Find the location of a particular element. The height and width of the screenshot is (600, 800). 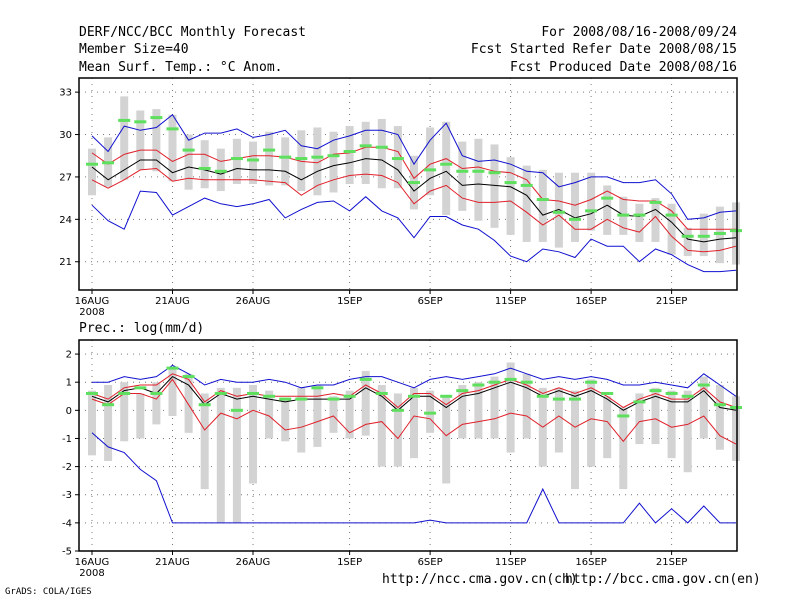

y-tick-label: 24 is located at coordinates (65, 220).